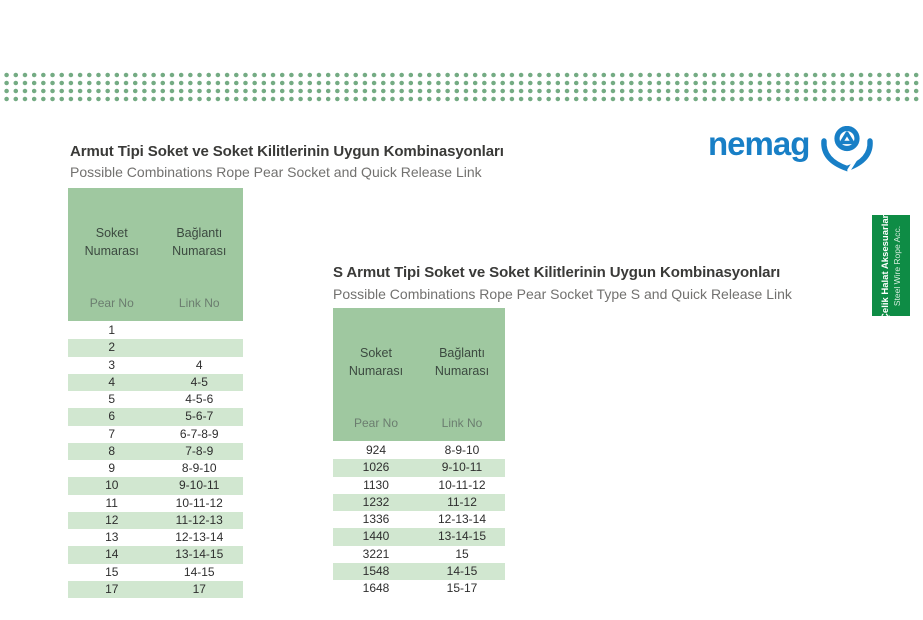  Describe the element at coordinates (885, 265) in the screenshot. I see `side-tab-title-tr: Çelik Halat Aksesuarları` at that location.